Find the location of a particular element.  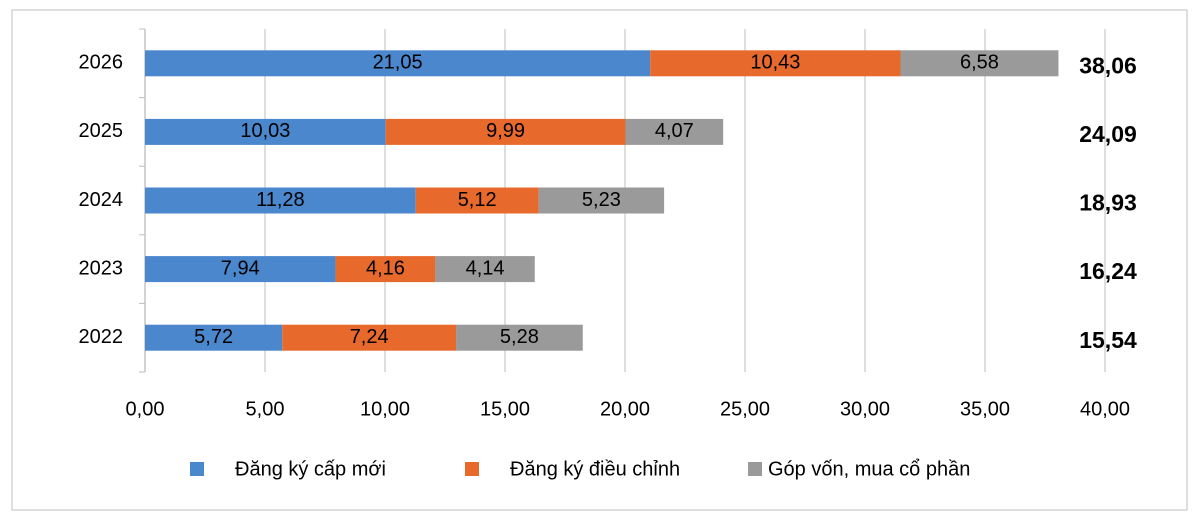

total-label: 16,24 is located at coordinates (1108, 271).